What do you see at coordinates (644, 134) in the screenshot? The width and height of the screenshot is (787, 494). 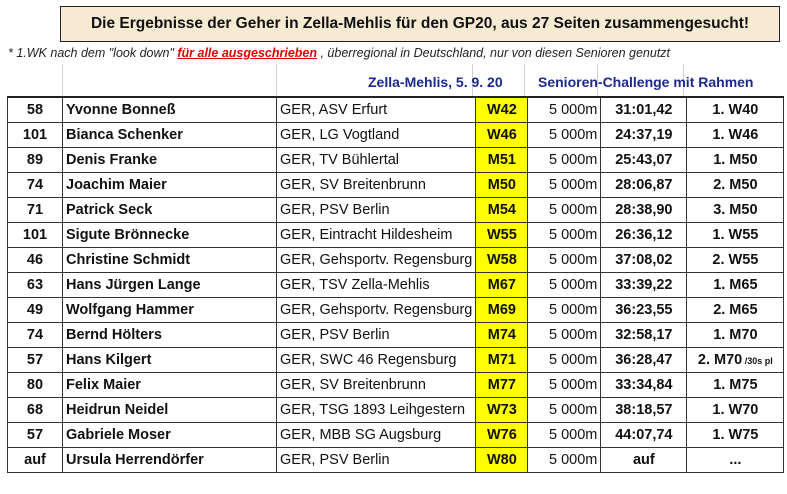 I see `time: 24:37,19` at bounding box center [644, 134].